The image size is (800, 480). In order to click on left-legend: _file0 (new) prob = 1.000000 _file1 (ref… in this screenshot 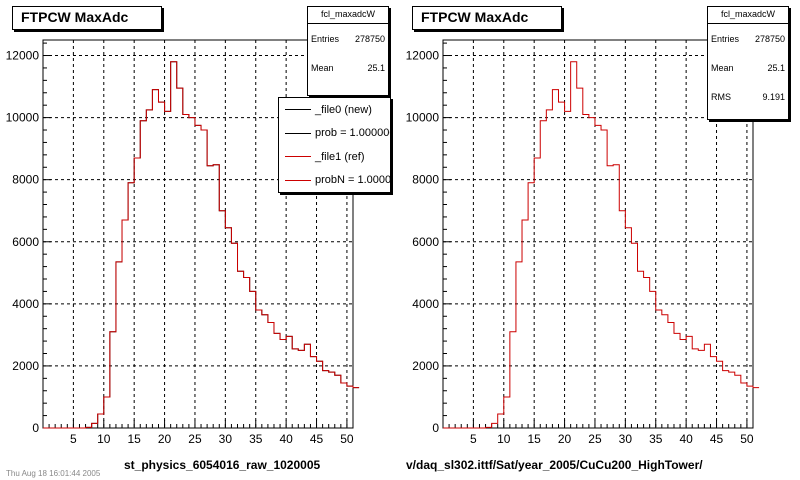, I will do `click(334, 145)`.